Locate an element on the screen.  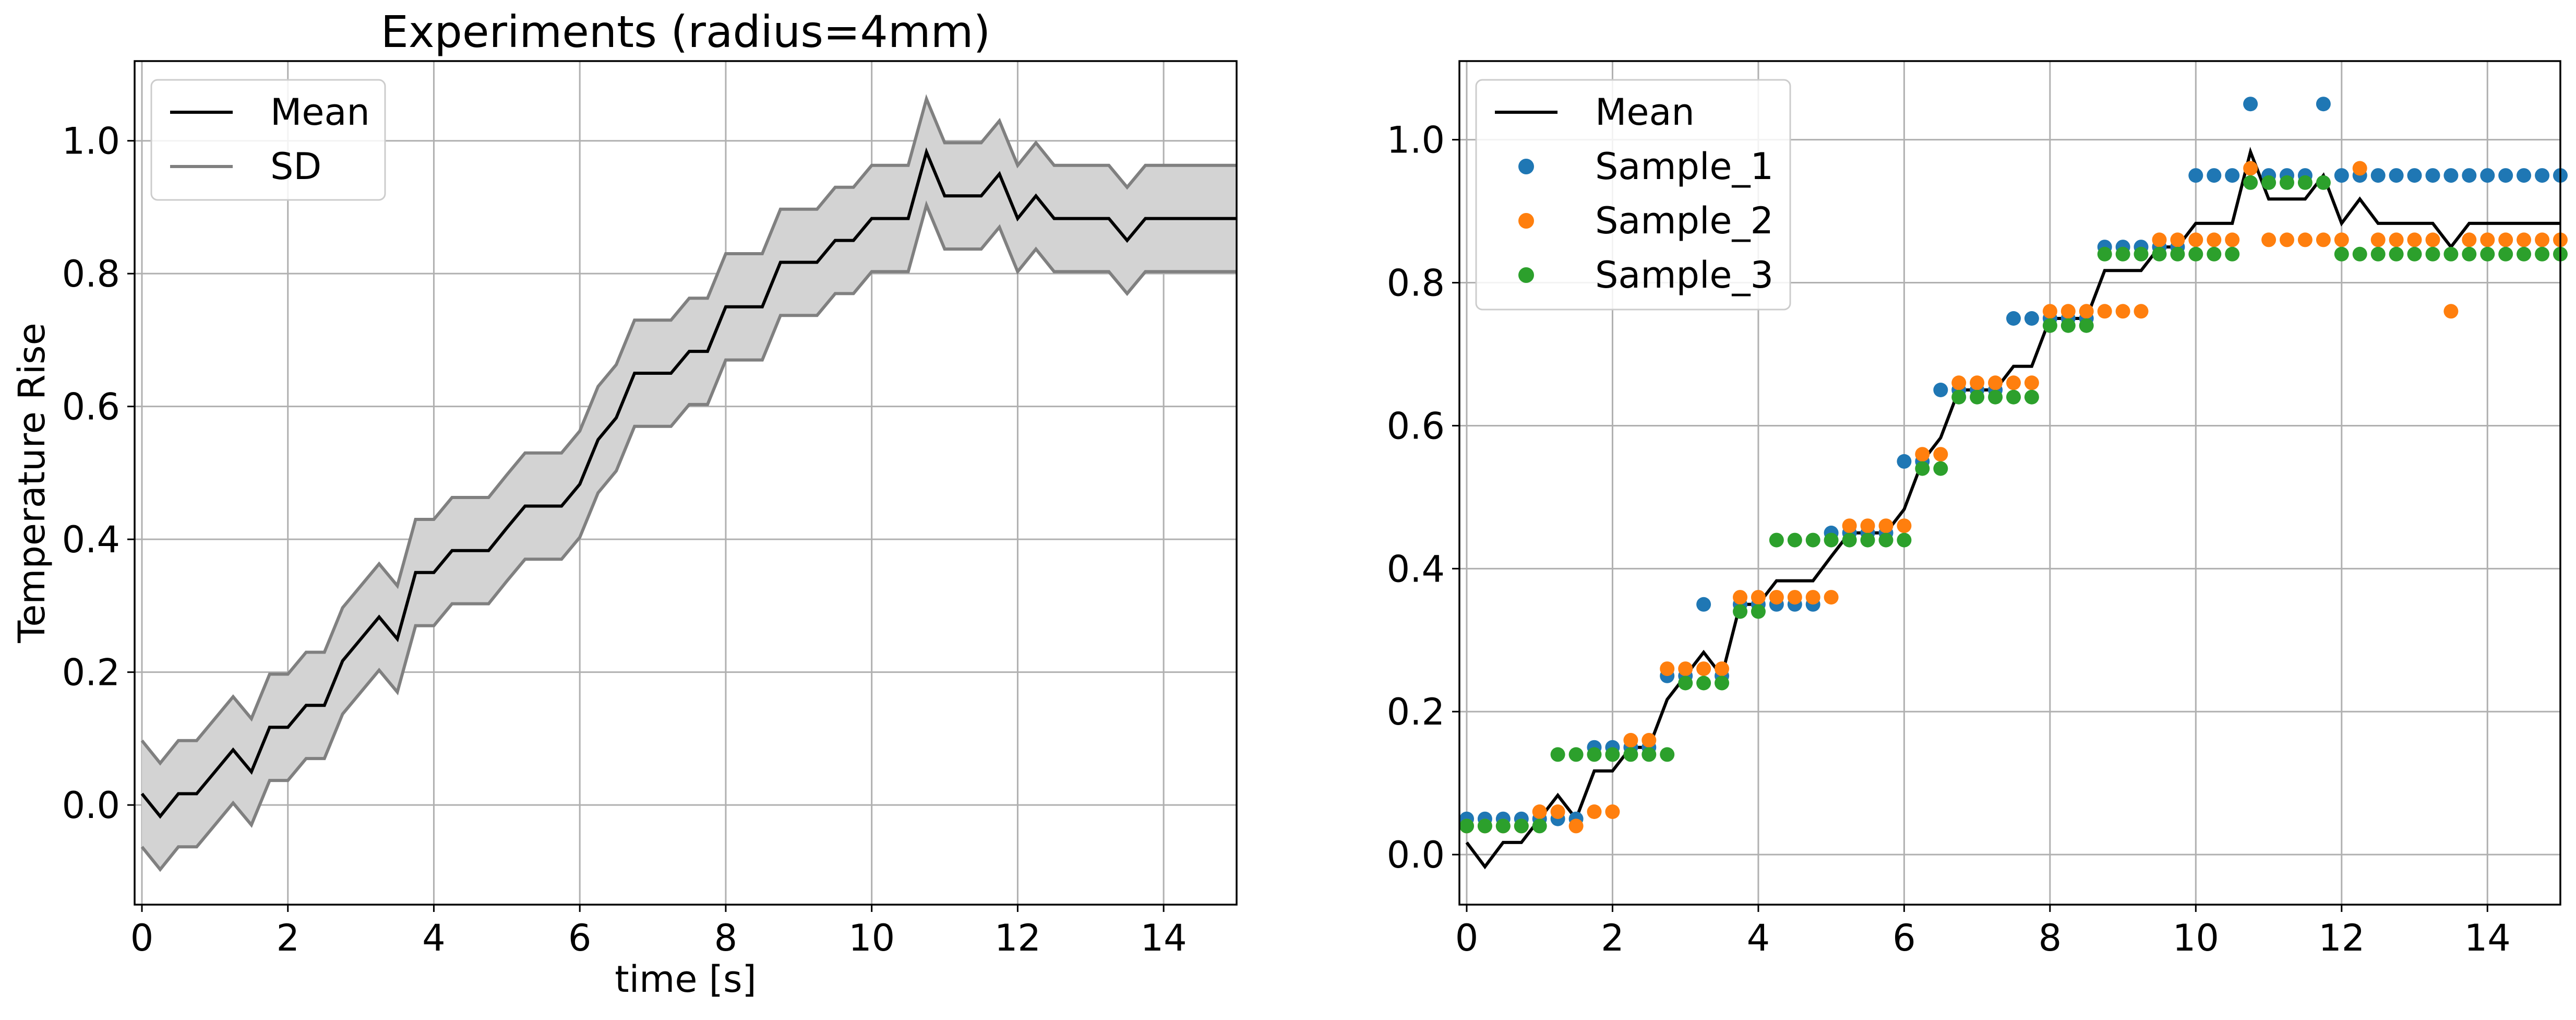
chart-title: Experiments (radius=4mm) is located at coordinates (686, 31).